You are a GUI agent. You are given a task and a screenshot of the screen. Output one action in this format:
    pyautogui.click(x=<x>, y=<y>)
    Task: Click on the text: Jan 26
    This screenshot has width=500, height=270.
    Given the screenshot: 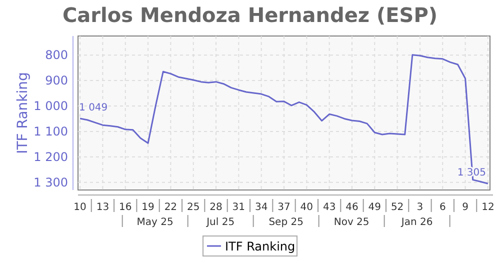 What is the action you would take?
    pyautogui.click(x=416, y=222)
    